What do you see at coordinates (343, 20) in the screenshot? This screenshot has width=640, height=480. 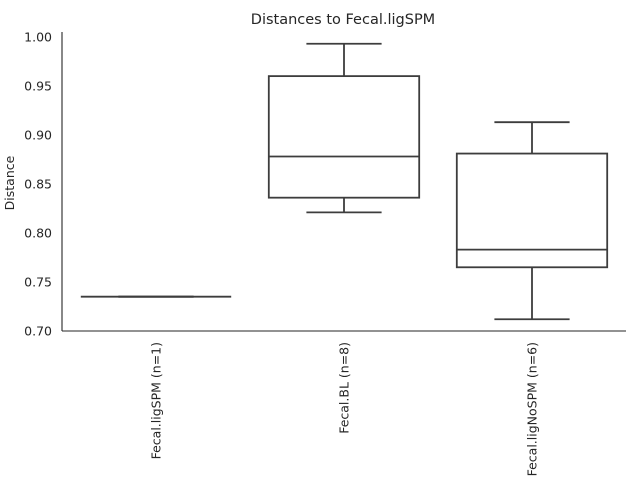 I see `chart-title: Distances to Fecal.ligSPM` at bounding box center [343, 20].